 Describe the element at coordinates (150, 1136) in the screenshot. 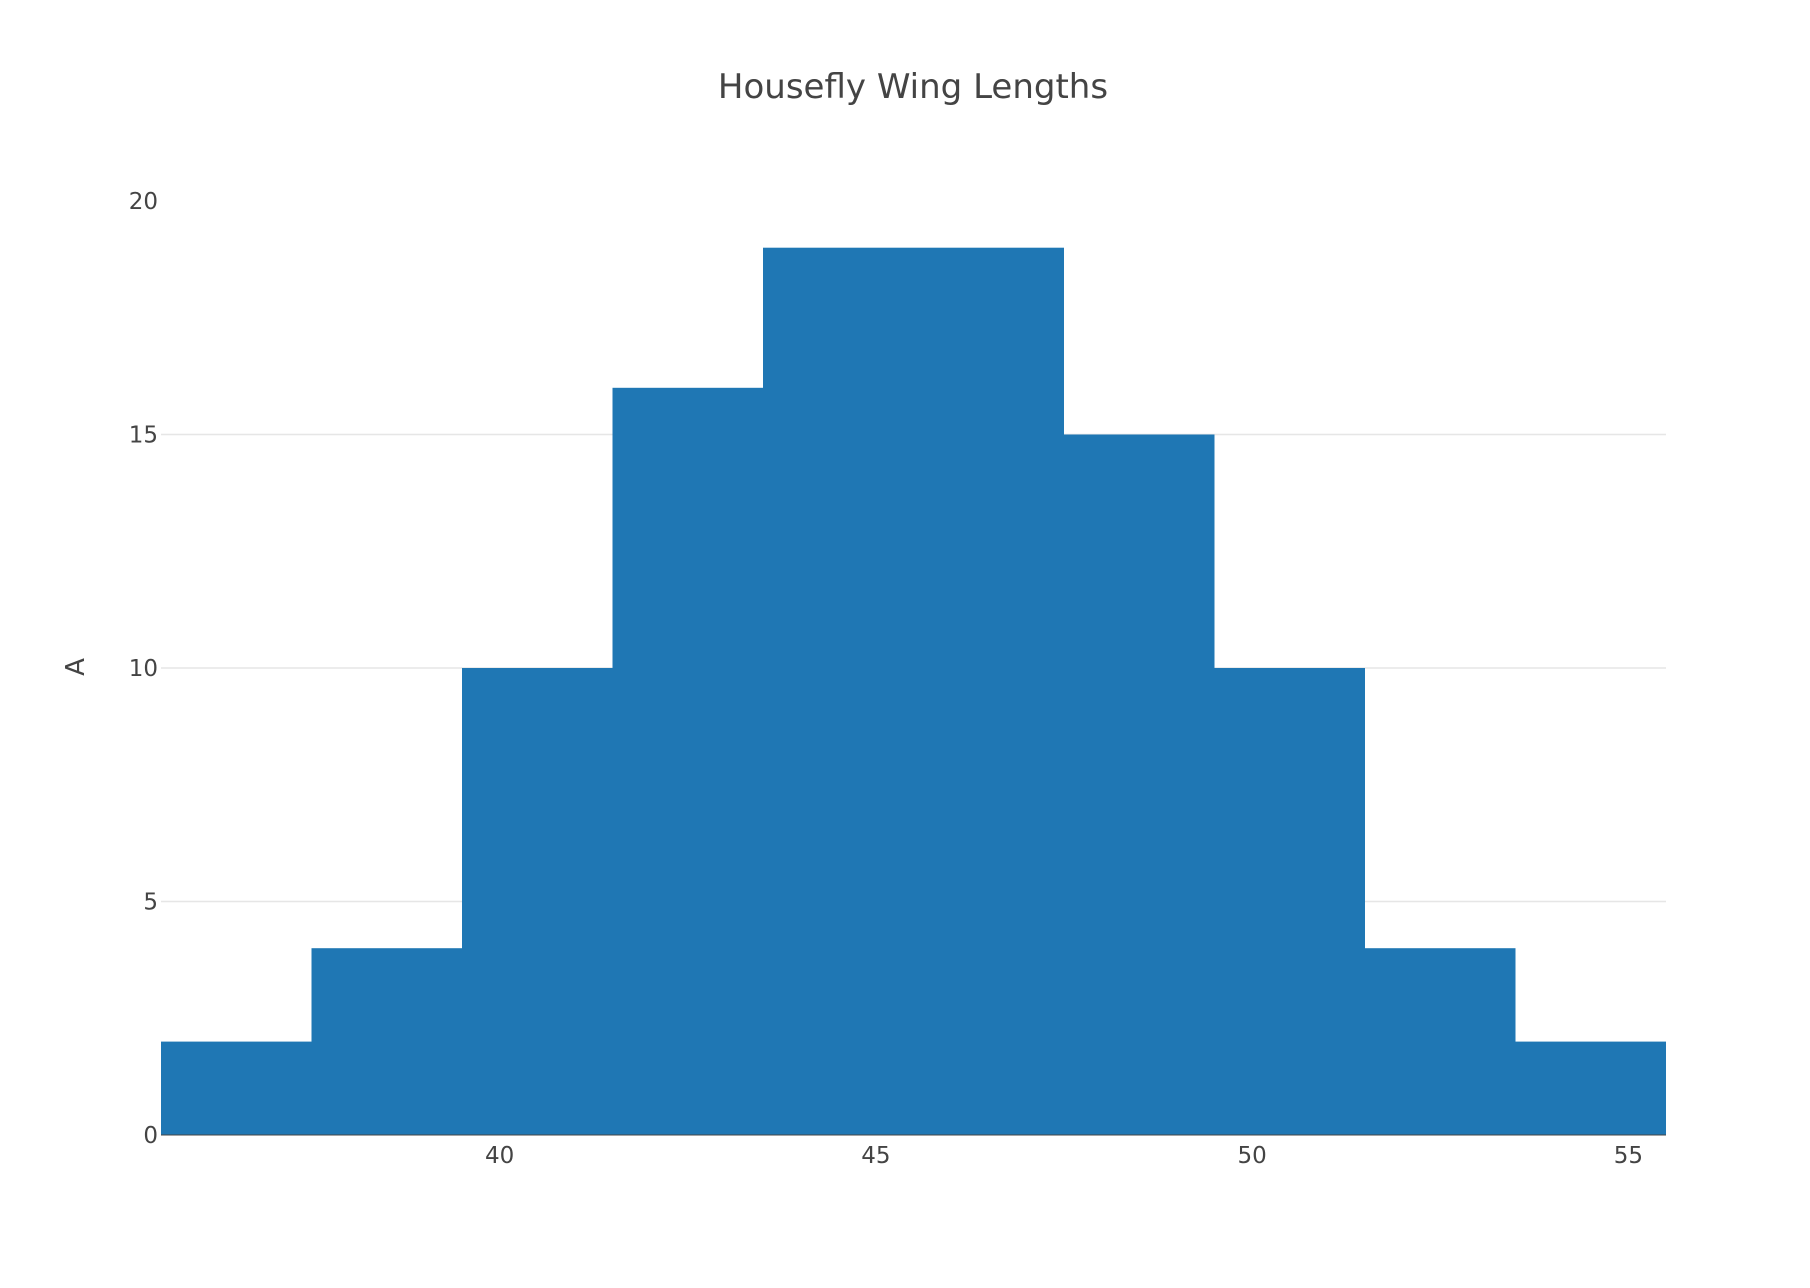

I see `y-tick-label: 0` at that location.